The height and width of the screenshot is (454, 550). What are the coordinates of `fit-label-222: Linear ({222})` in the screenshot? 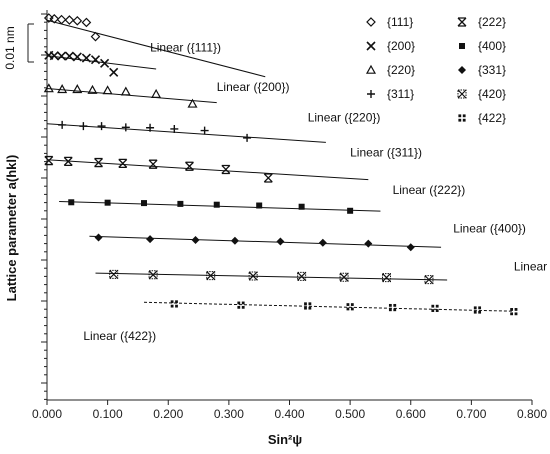 It's located at (429, 190).